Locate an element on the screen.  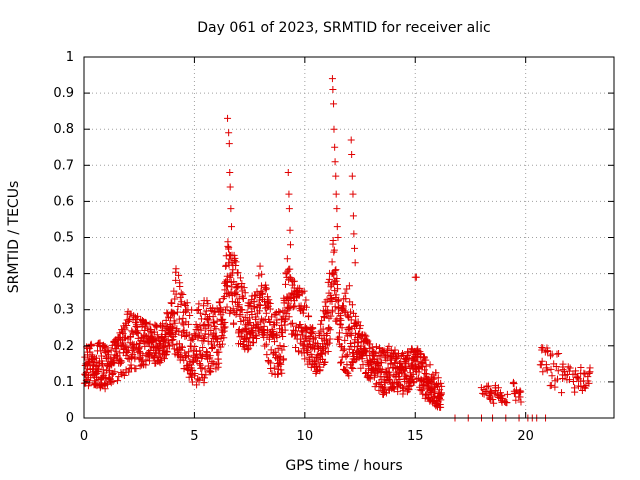
y-tick-label: 0.2 is located at coordinates (63, 346).